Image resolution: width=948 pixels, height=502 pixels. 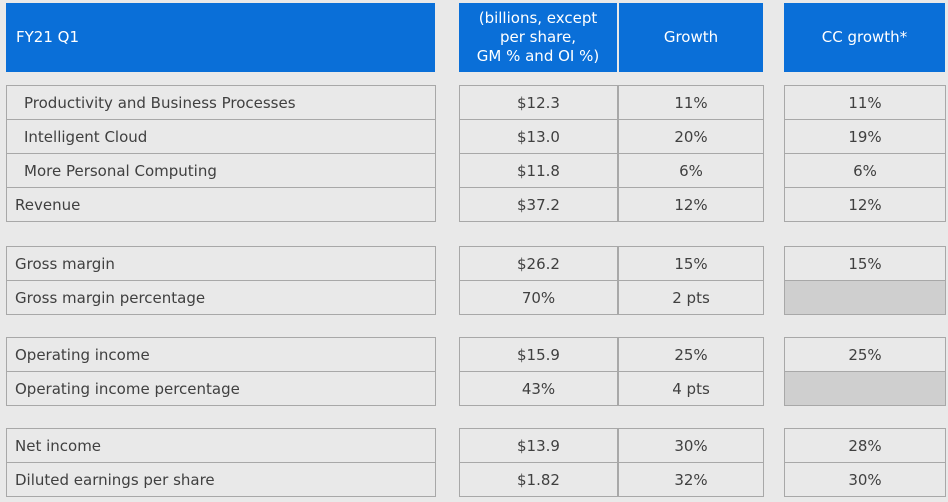 I want to click on row-growth-text: 30%, so click(x=691, y=445).